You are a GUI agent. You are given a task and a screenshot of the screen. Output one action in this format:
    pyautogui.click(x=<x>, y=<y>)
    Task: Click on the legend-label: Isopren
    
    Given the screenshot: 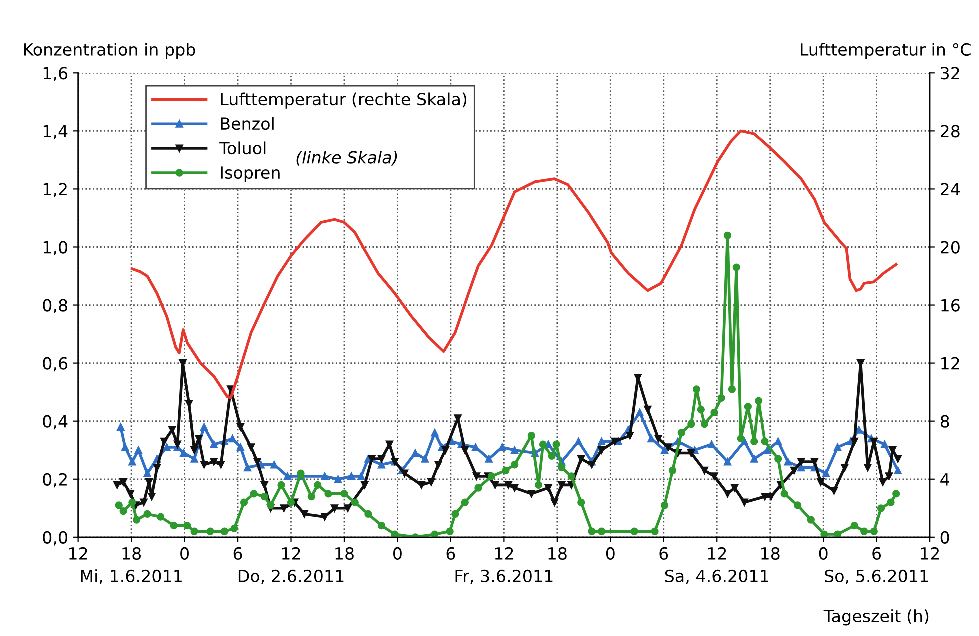 What is the action you would take?
    pyautogui.click(x=250, y=174)
    